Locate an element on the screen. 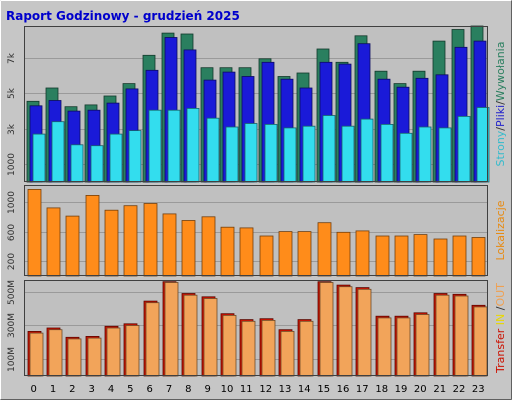 The height and width of the screenshot is (400, 512). x-tick-label: 19 is located at coordinates (401, 389).